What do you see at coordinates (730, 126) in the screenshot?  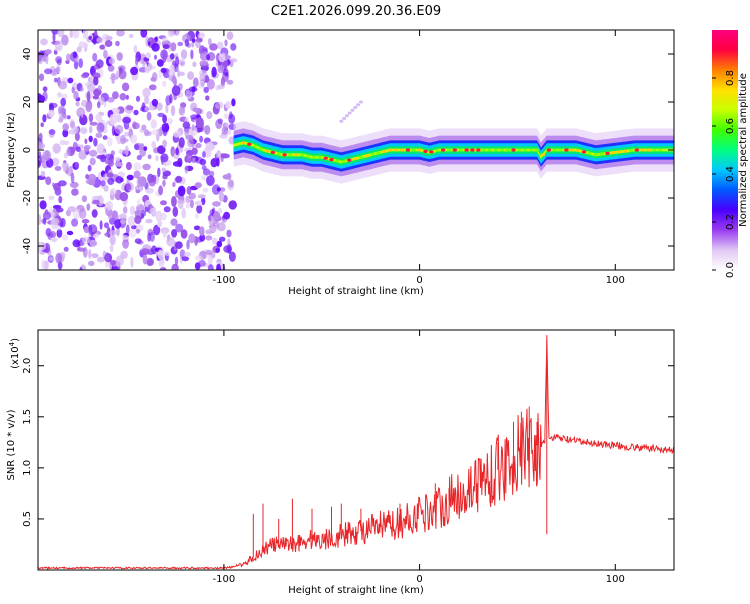 I see `colorbar-tick-label: 0.6` at bounding box center [730, 126].